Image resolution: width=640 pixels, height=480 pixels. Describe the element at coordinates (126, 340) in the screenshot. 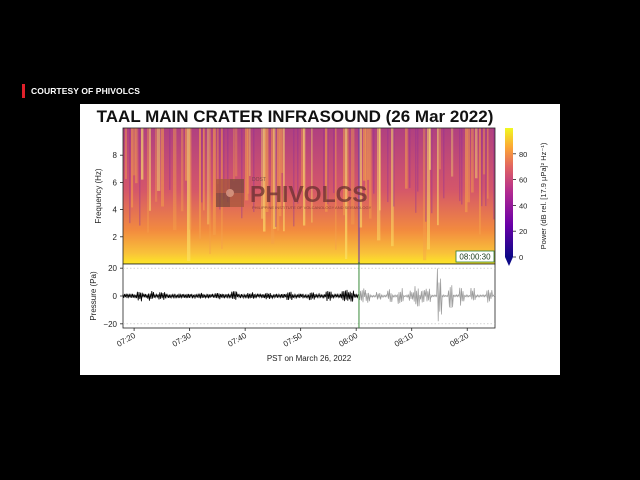

I see `waveform-xtick-label: 07:20` at that location.